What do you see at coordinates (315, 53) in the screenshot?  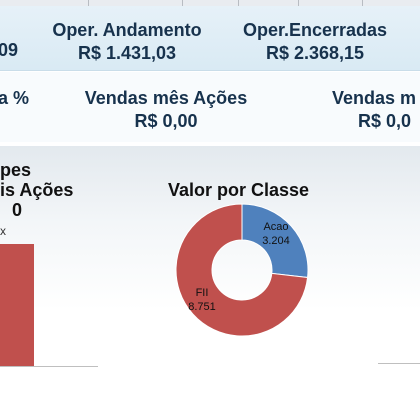 I see `kpi-value: R$ 2.368,15` at bounding box center [315, 53].